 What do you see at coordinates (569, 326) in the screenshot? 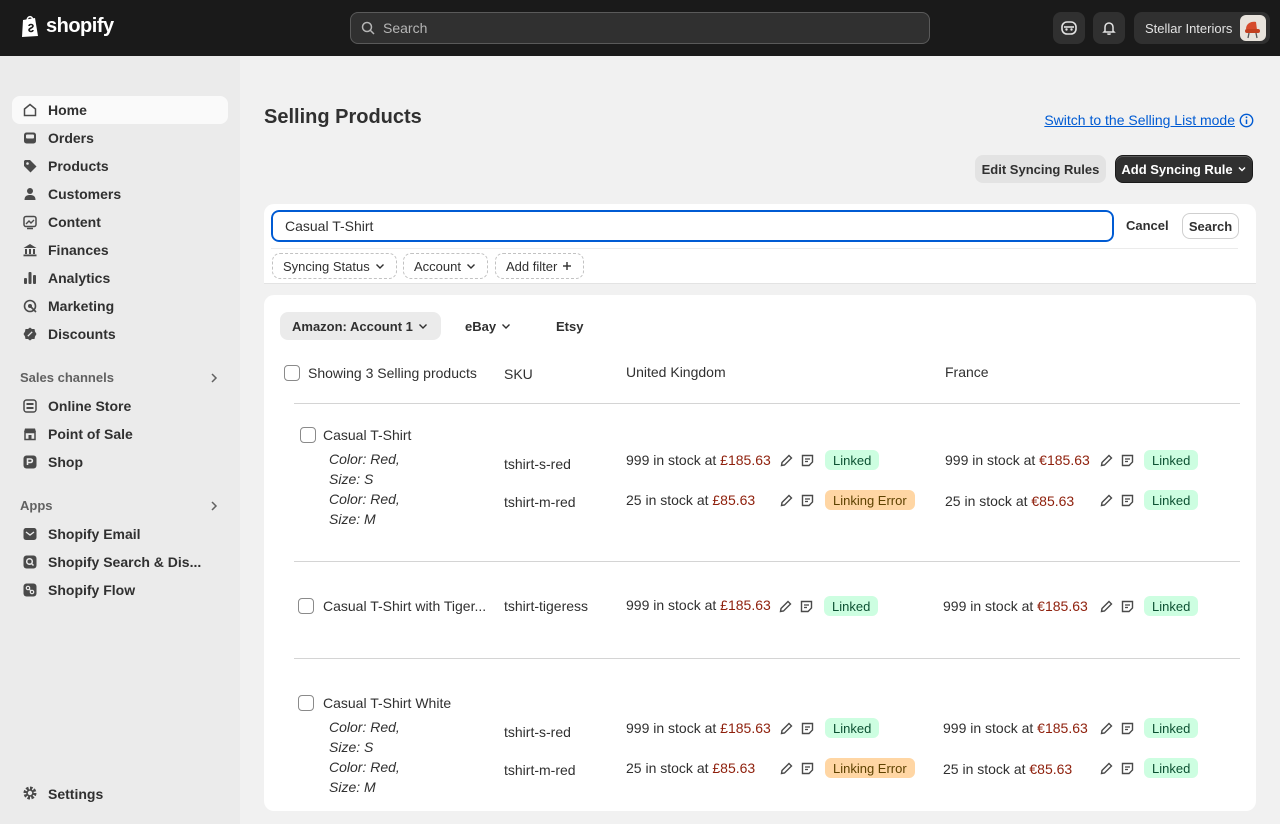
I see `tab-etsy: Etsy` at bounding box center [569, 326].